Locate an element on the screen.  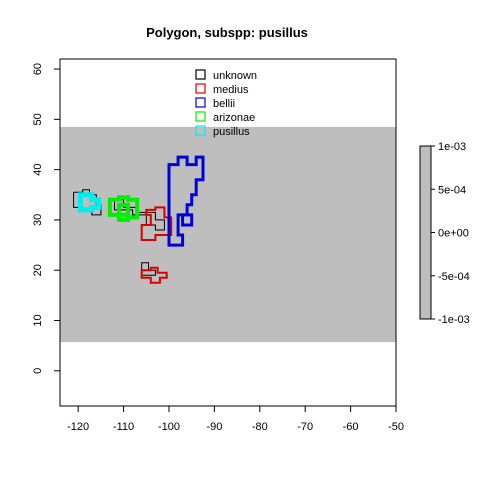
legend-label-arizonae: arizonae is located at coordinates (234, 118).